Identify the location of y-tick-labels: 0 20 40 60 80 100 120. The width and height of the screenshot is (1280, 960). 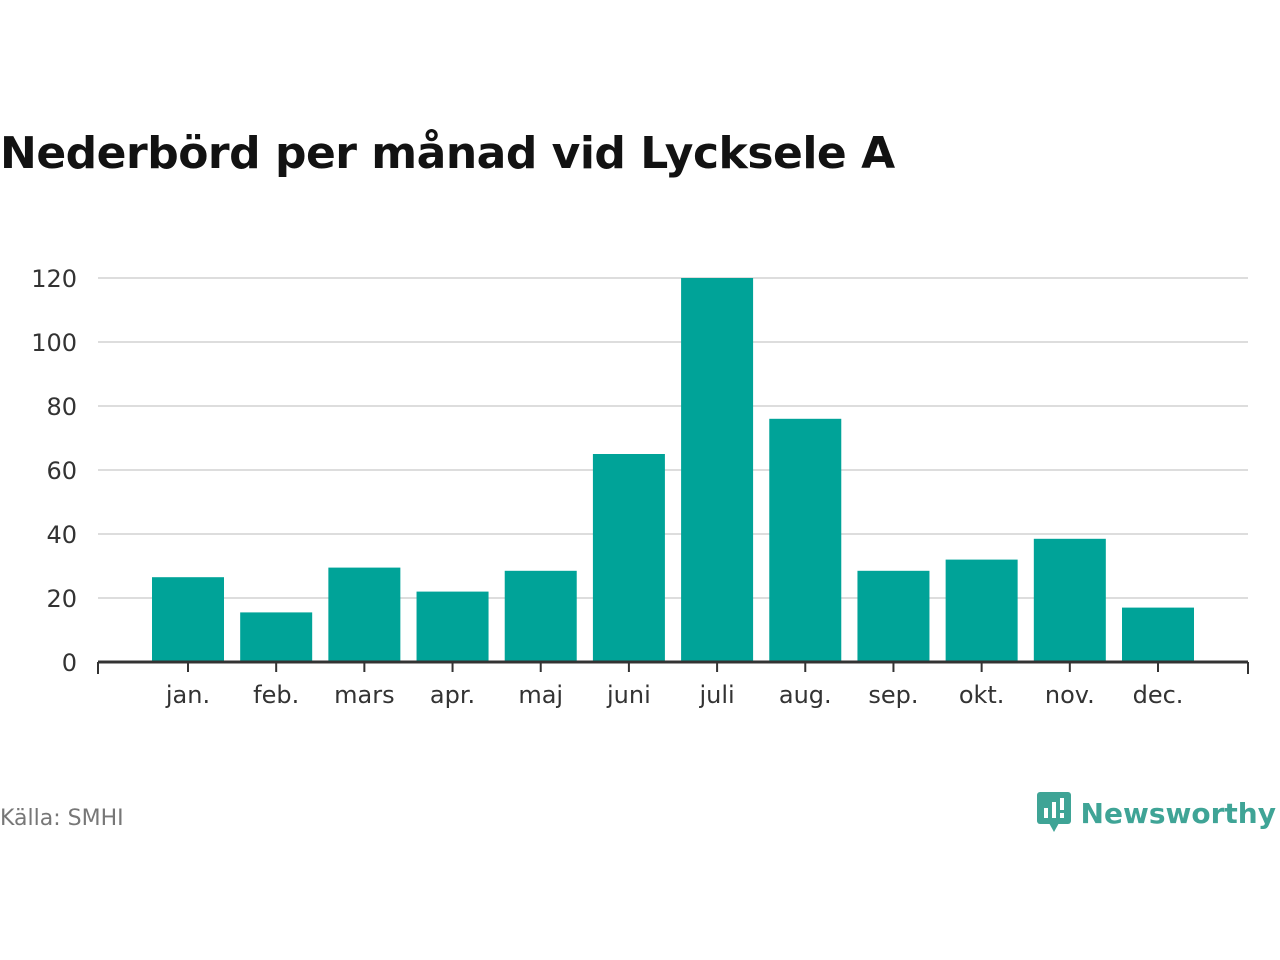
(54, 471).